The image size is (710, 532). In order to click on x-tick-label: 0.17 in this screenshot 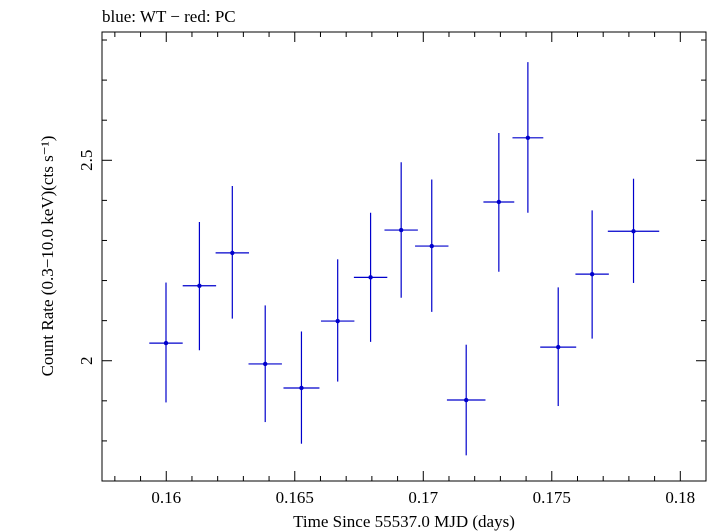, I will do `click(423, 497)`.